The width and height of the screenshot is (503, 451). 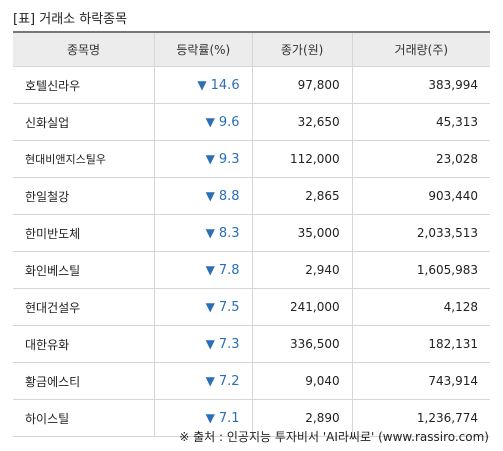 What do you see at coordinates (421, 381) in the screenshot?
I see `trade-volume: 743,914` at bounding box center [421, 381].